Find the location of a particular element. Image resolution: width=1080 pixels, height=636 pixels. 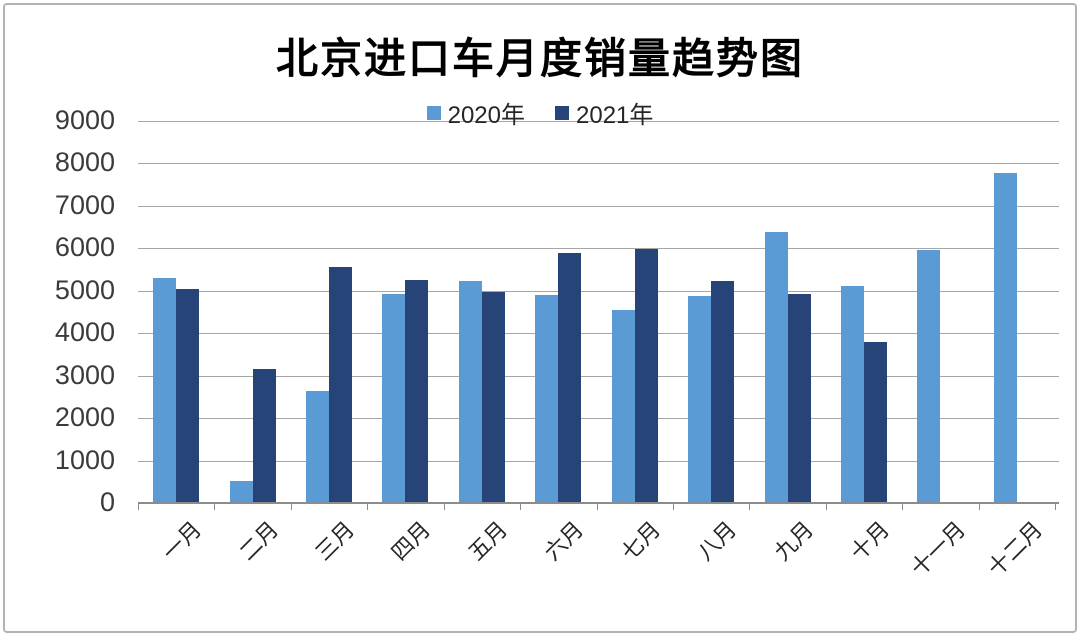

bar-2021年-二月 is located at coordinates (264, 436).